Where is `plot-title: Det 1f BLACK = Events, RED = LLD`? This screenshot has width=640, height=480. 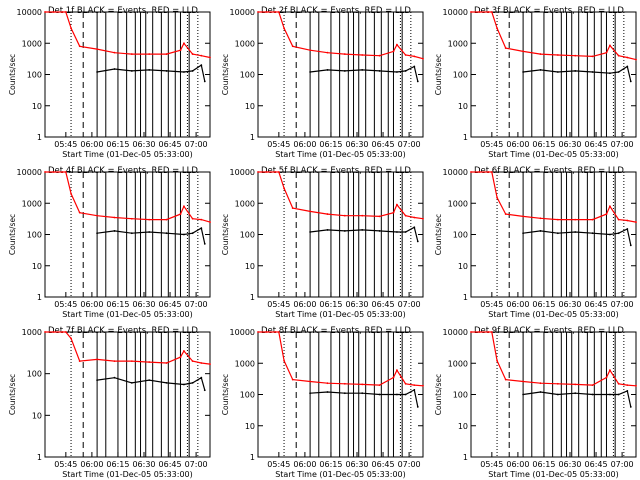 plot-title: Det 1f BLACK = Events, RED = LLD is located at coordinates (123, 11).